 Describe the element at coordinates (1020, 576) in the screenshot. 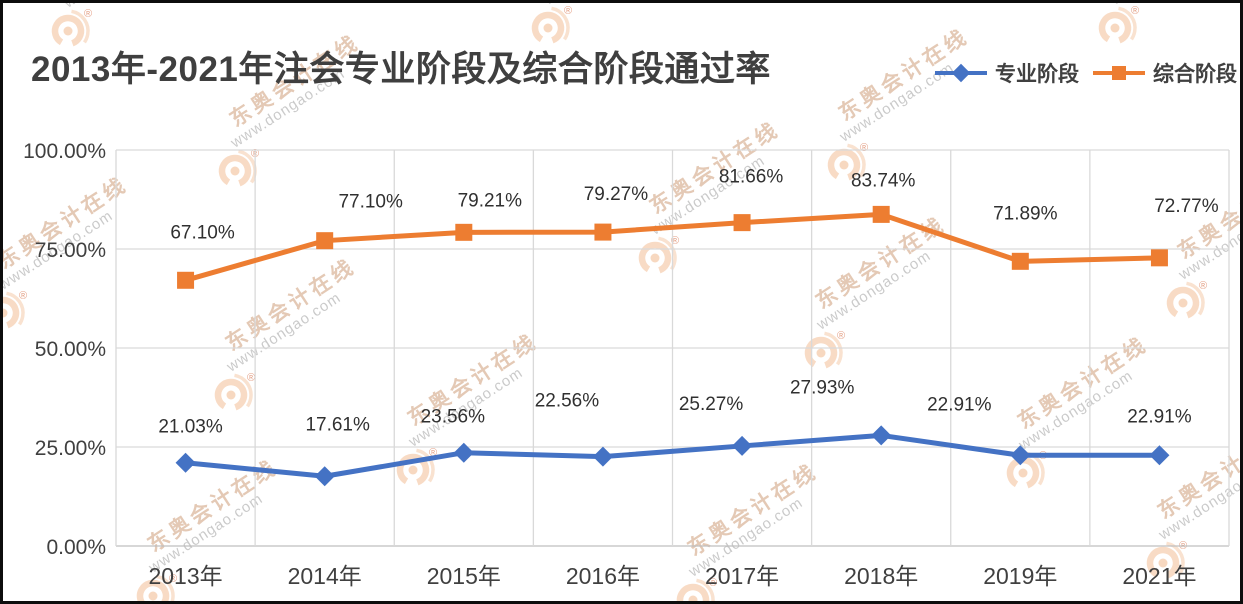

I see `x-tick-label: 2019年` at that location.